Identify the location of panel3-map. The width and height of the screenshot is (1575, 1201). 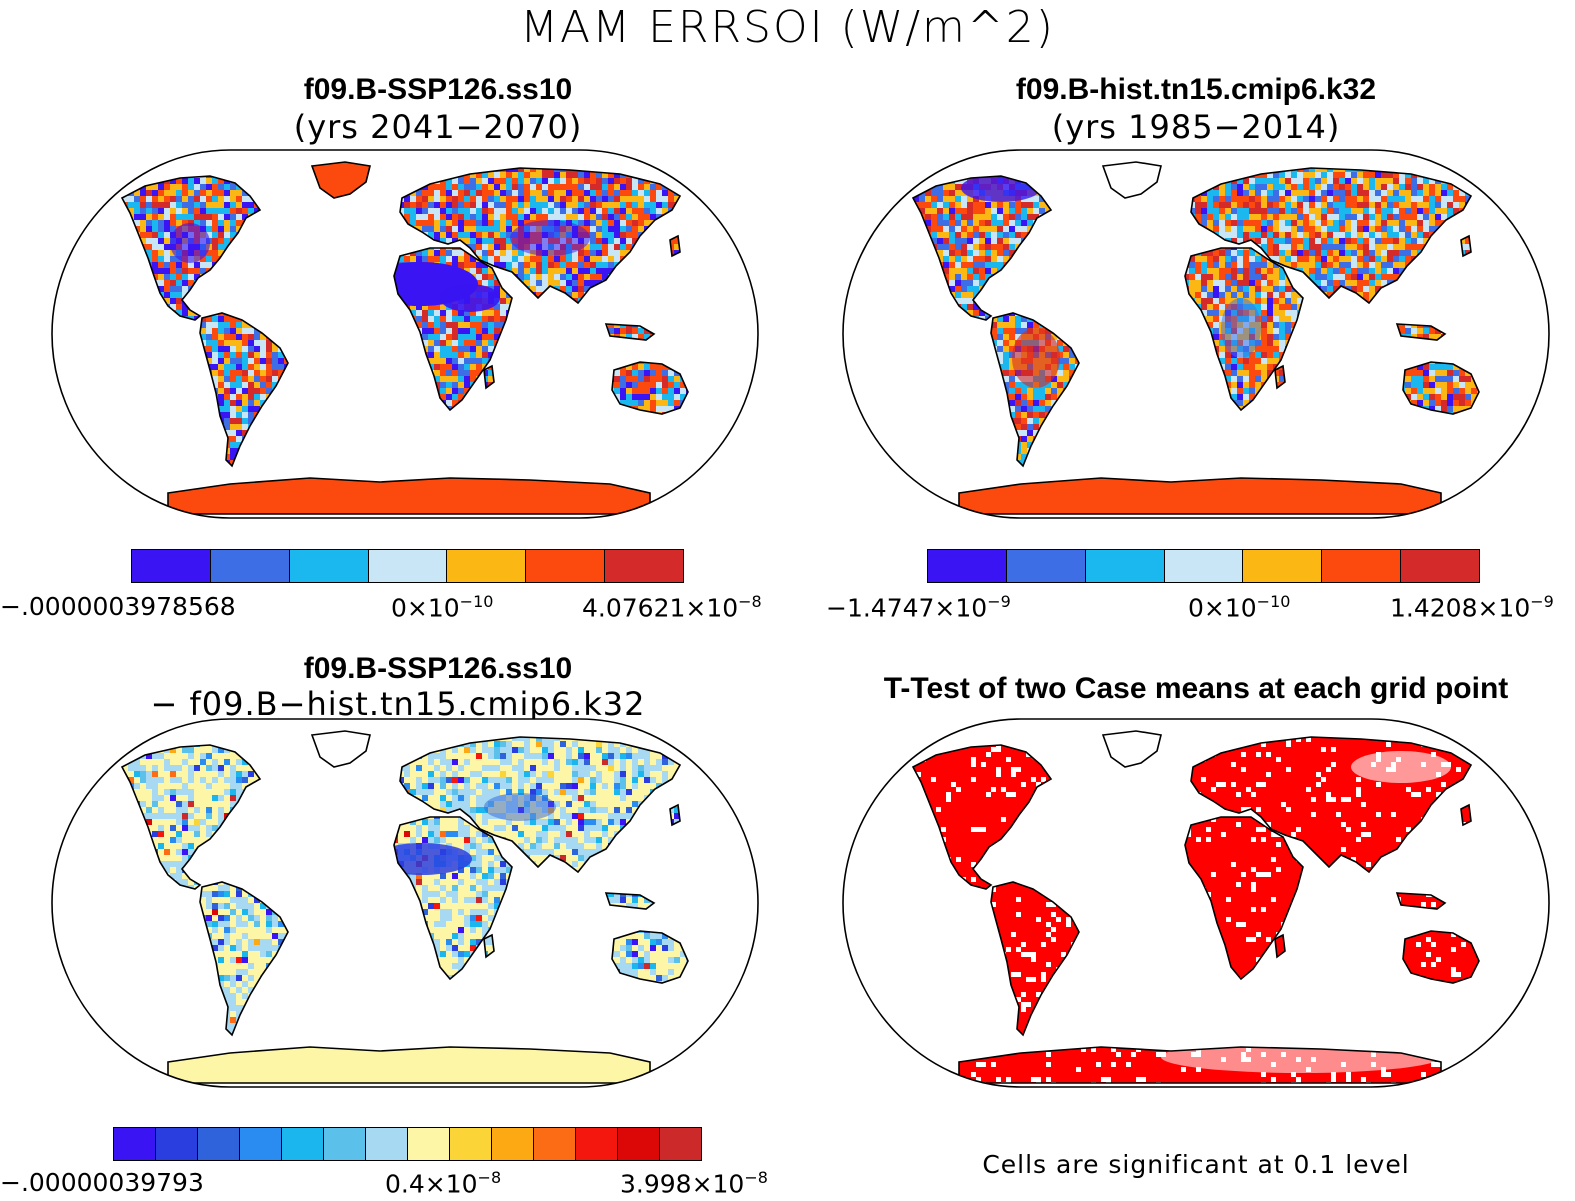
(405, 903).